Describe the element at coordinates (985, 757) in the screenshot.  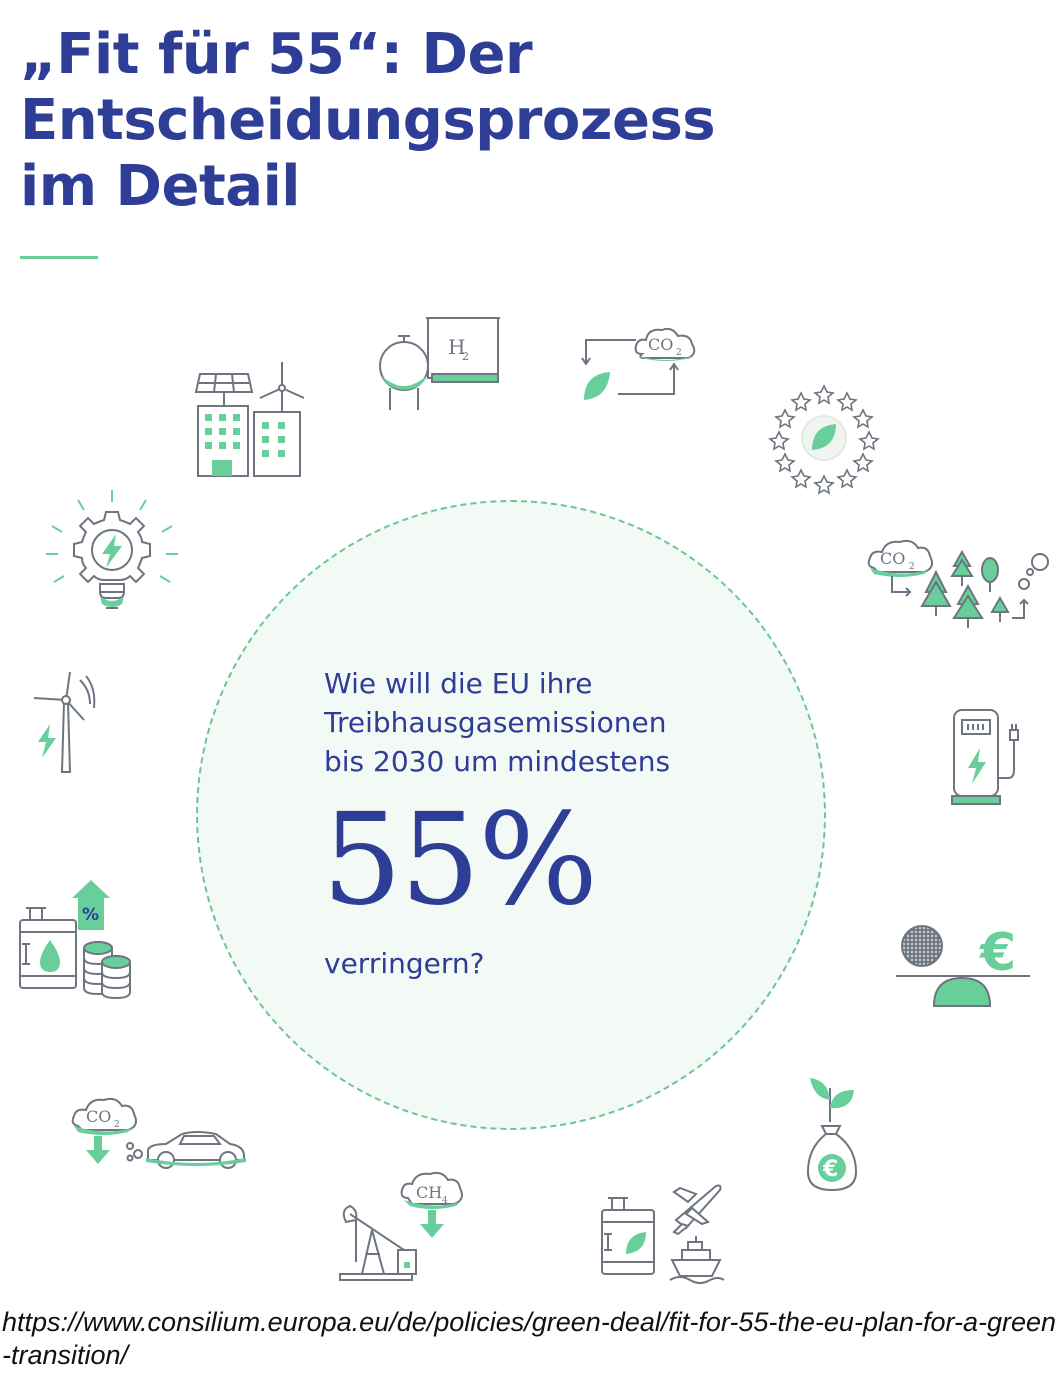
I see `ev-charging-station-icon` at that location.